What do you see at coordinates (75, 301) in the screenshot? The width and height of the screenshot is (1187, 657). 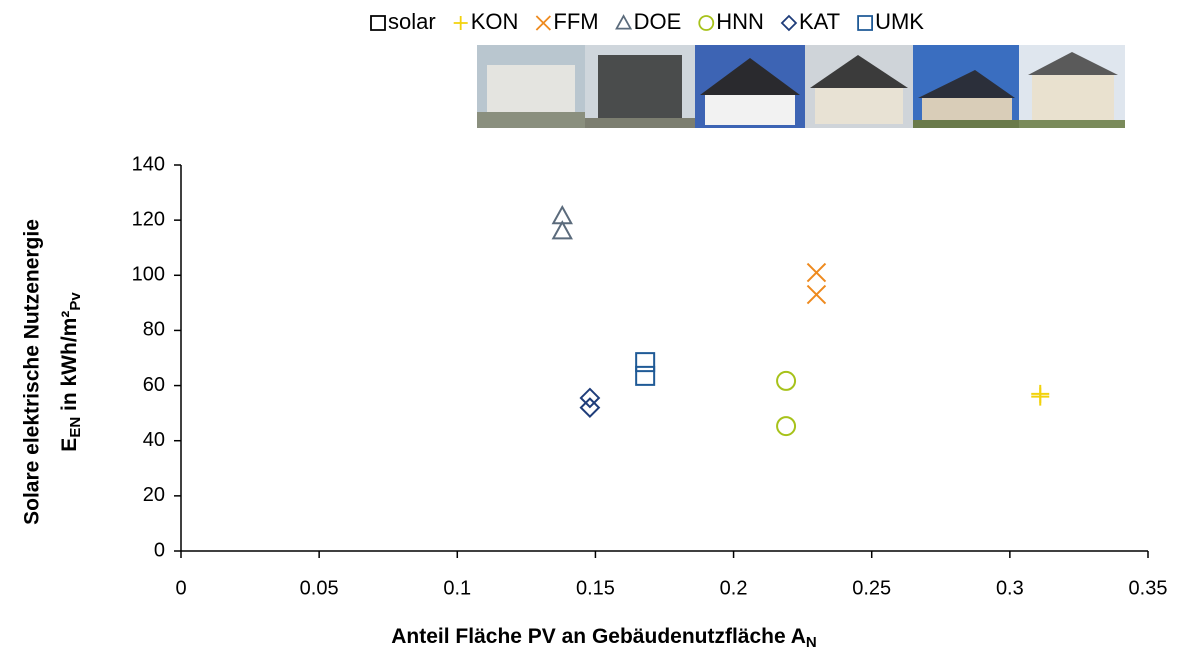 I see `y-axis-label-sub2: Pv` at bounding box center [75, 301].